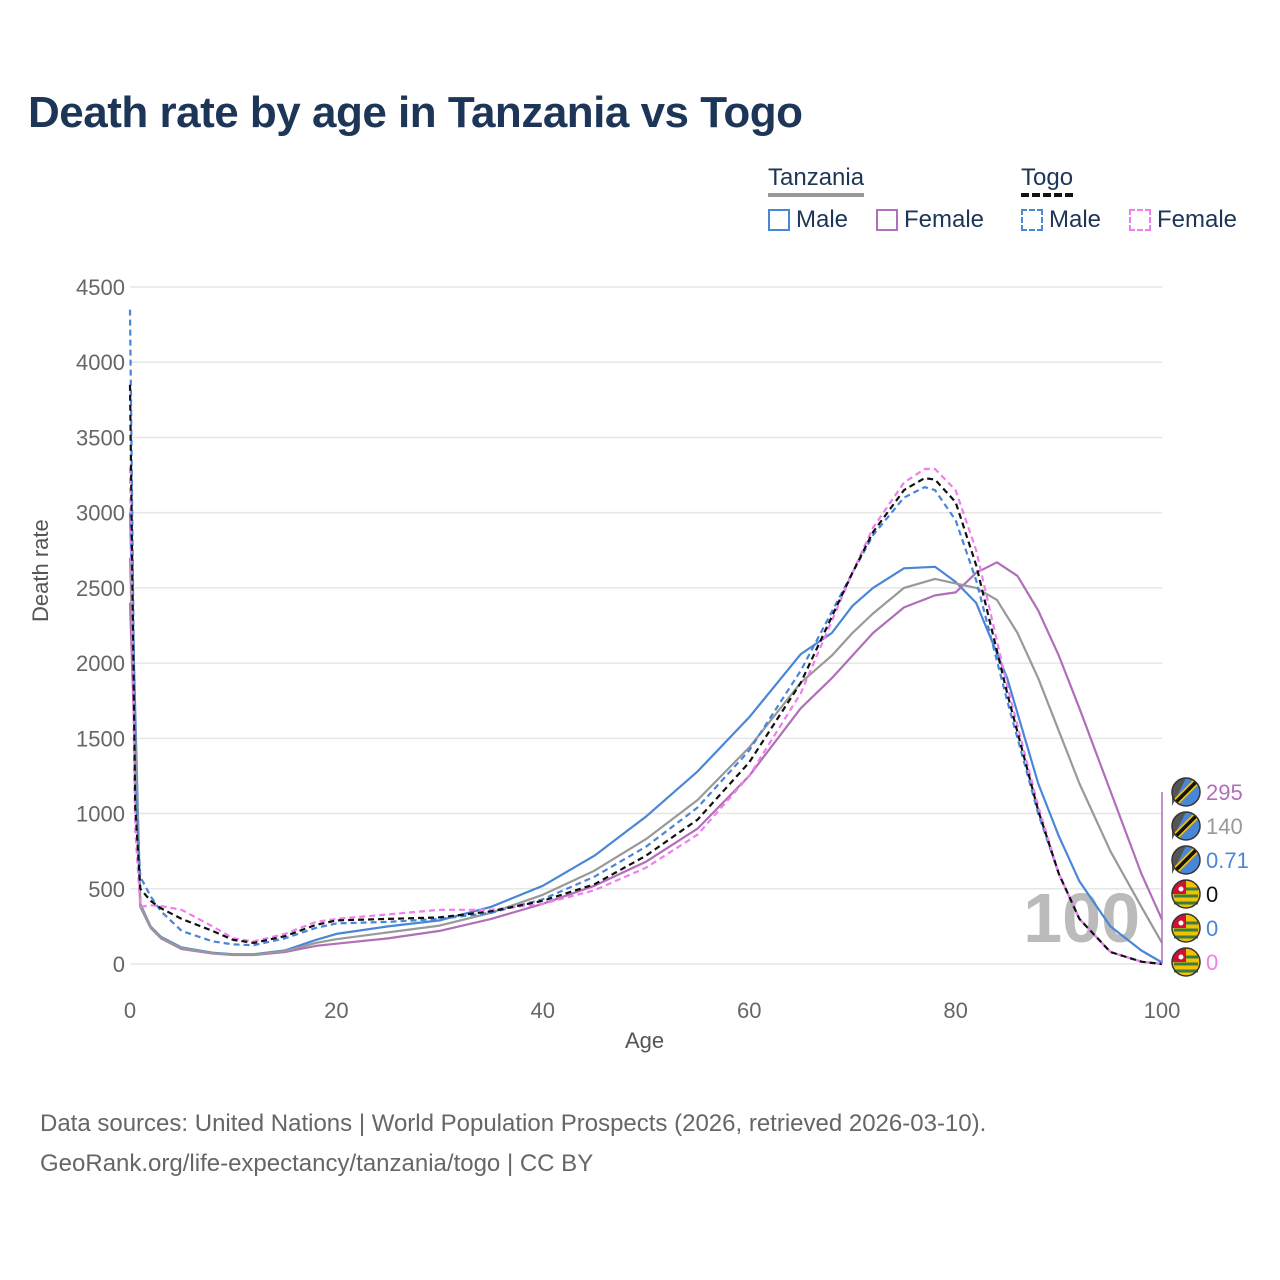 Image resolution: width=1280 pixels, height=1280 pixels. Describe the element at coordinates (749, 1010) in the screenshot. I see `x-tick-label: 60` at that location.